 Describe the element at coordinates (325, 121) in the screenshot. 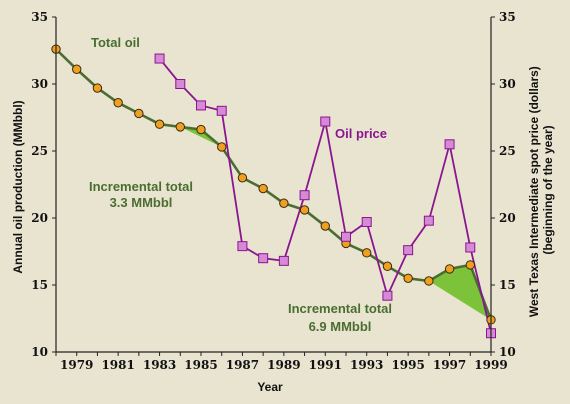

I see `point-oil-price-1991` at that location.